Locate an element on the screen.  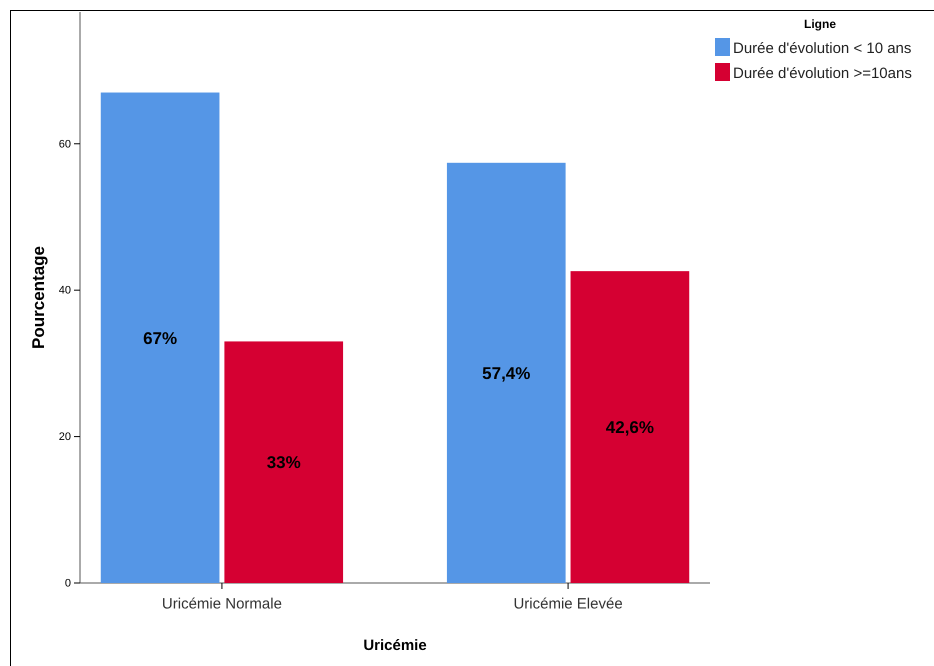
legend-label: Durée d'évolution >=10ans is located at coordinates (822, 73).